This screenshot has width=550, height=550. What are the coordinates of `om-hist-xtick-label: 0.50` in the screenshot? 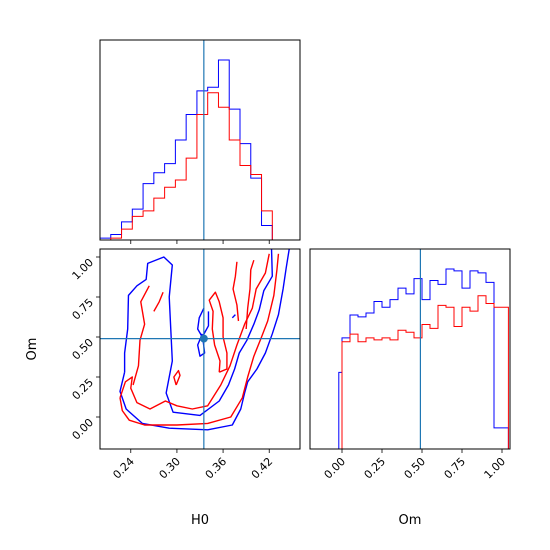 It's located at (415, 468).